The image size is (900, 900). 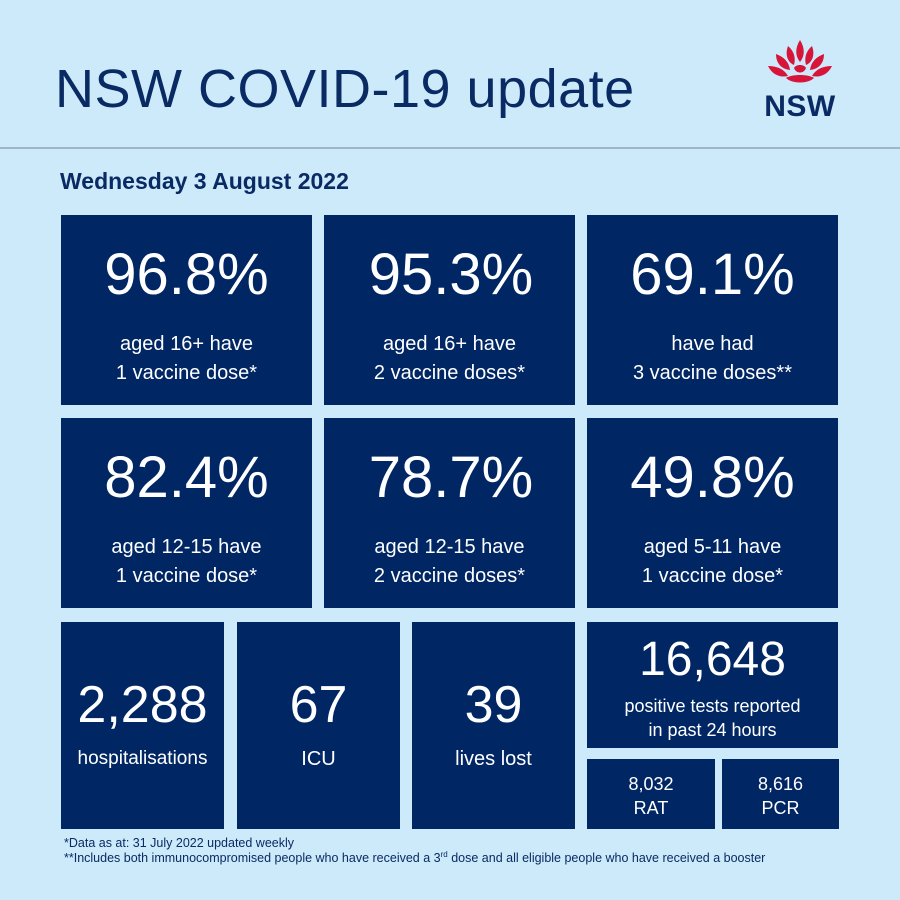 What do you see at coordinates (451, 477) in the screenshot?
I see `stat-value: 78.7%` at bounding box center [451, 477].